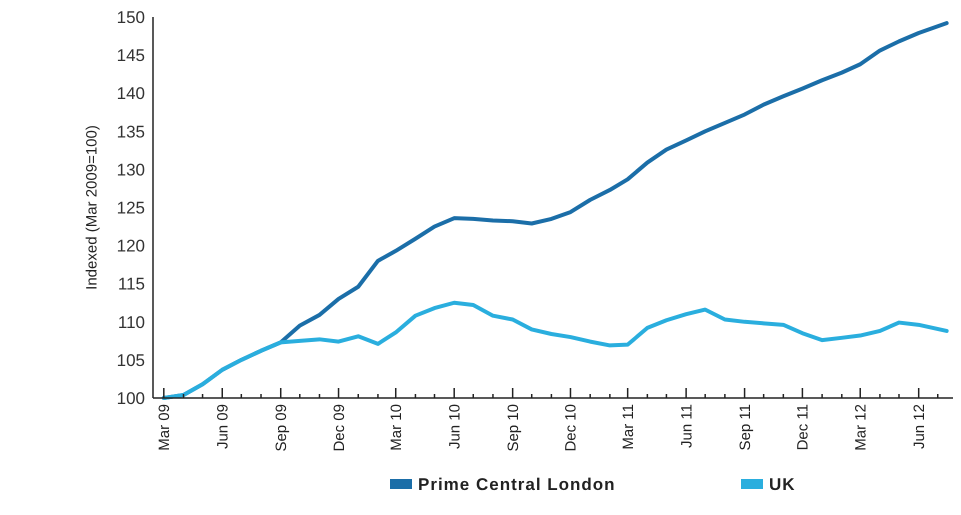  I want to click on x-tick-label: Mar 10, so click(396, 427).